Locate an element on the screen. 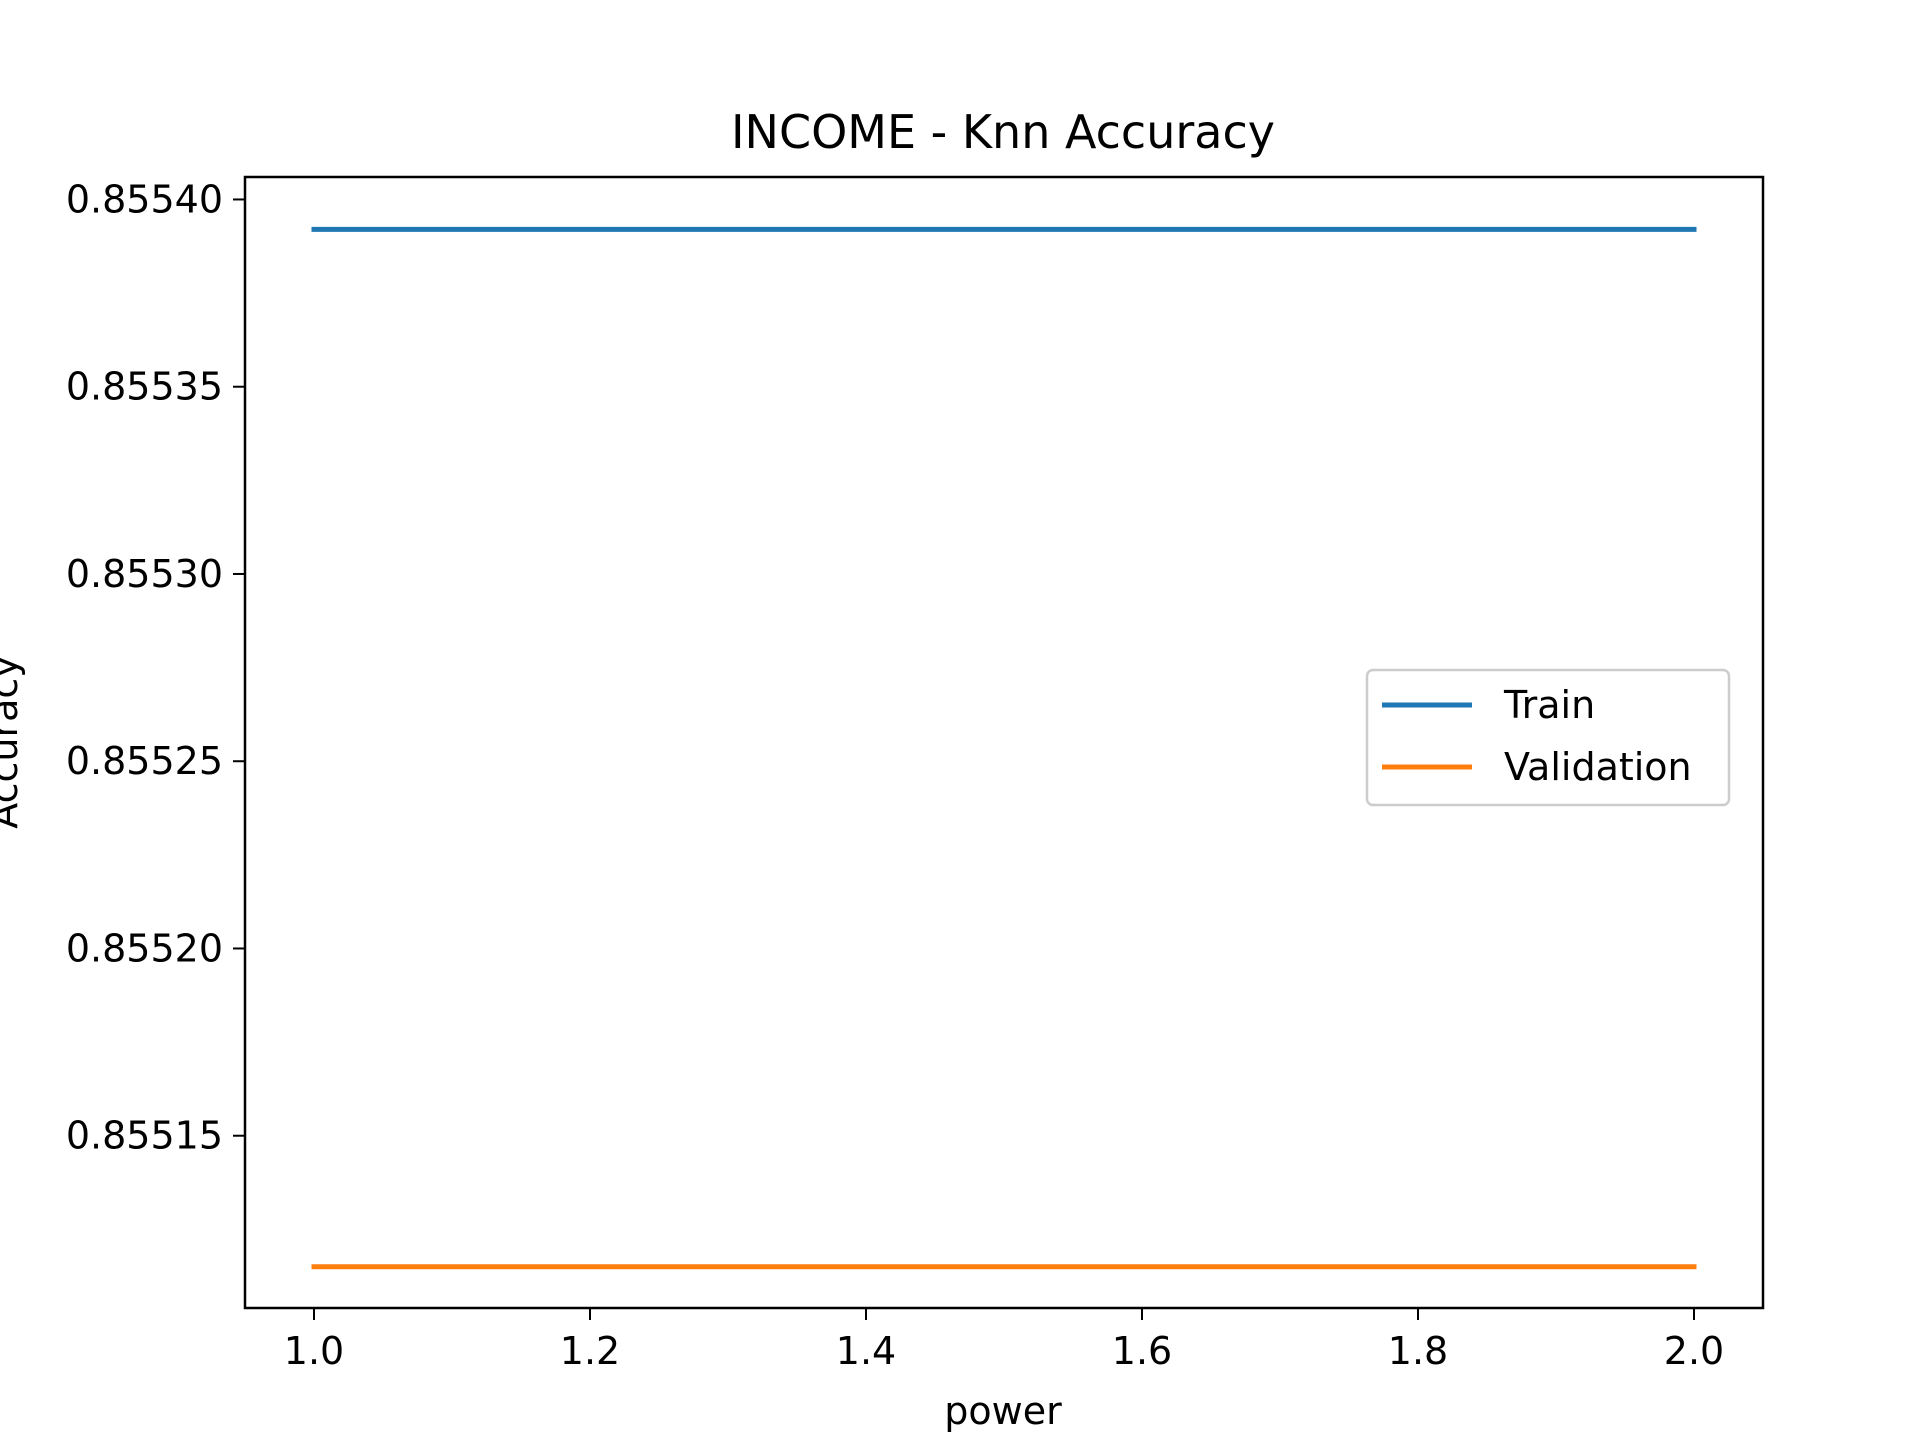 The height and width of the screenshot is (1444, 1920). y-tick-label: 0.85530 is located at coordinates (144, 574).